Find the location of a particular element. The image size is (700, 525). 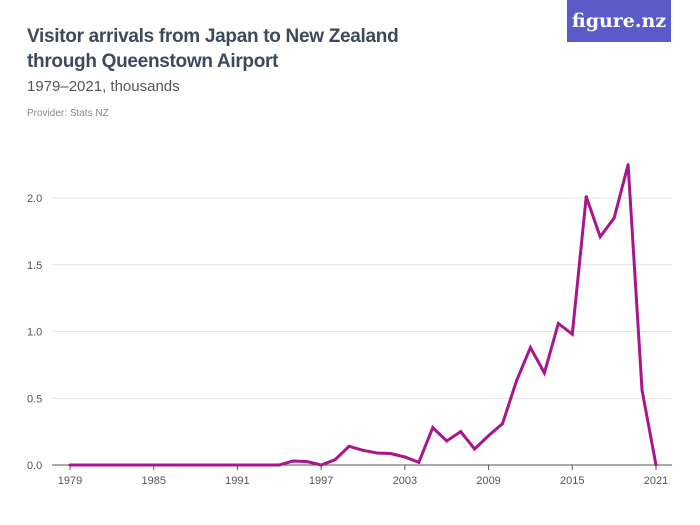

y-tick-label: 2.0 is located at coordinates (34, 199).